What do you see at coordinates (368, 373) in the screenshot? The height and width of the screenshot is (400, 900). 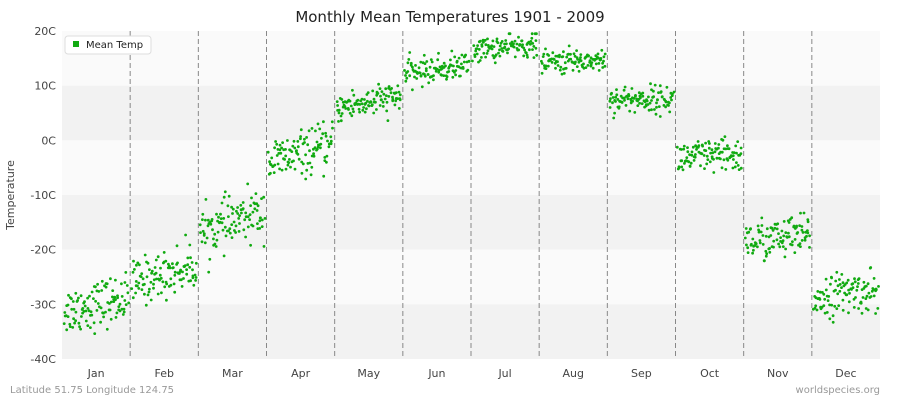 I see `x-tick-label: May` at bounding box center [368, 373].